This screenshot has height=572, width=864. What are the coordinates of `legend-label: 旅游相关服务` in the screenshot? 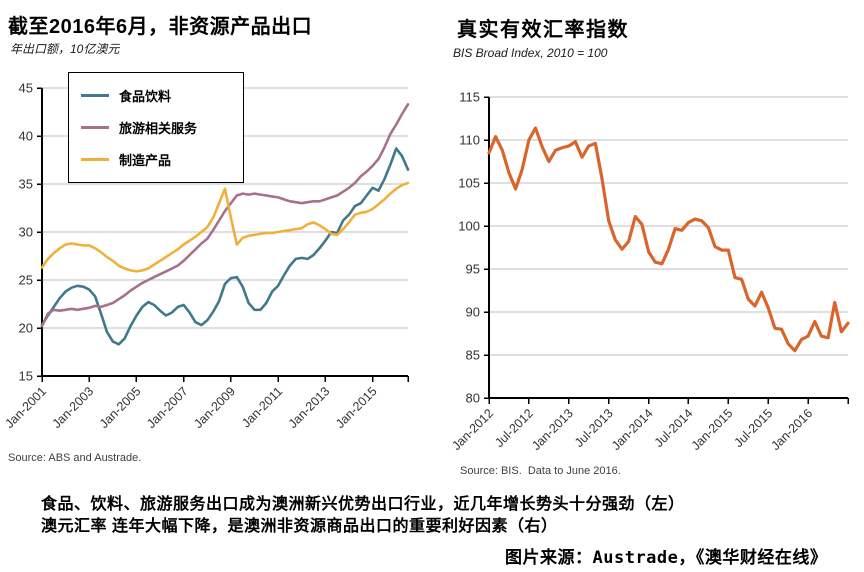 It's located at (158, 128).